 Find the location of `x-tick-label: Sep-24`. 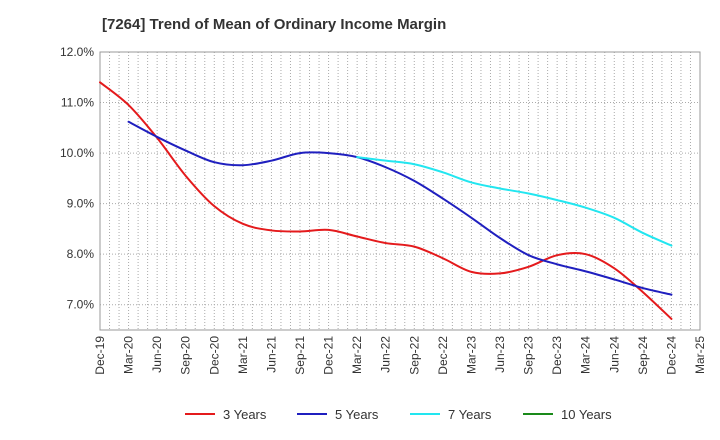

x-tick-label: Sep-24 is located at coordinates (643, 355).